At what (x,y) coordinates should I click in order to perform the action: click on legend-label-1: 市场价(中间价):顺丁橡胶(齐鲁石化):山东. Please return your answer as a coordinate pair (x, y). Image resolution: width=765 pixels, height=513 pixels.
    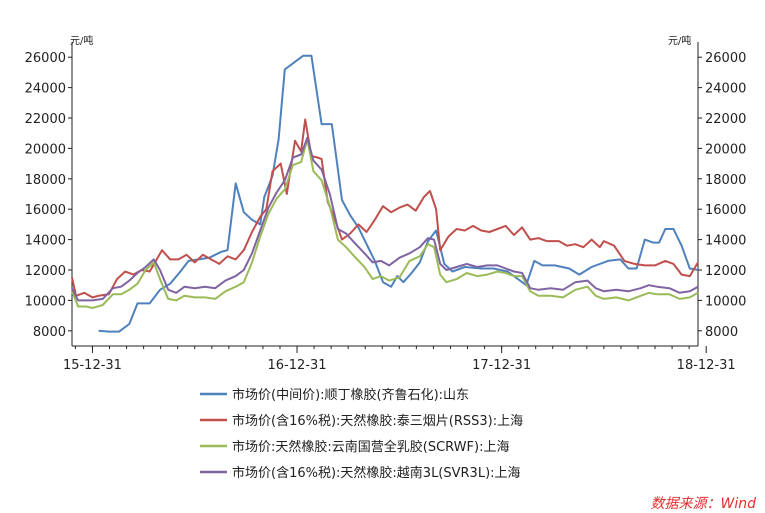
    Looking at the image, I should click on (350, 395).